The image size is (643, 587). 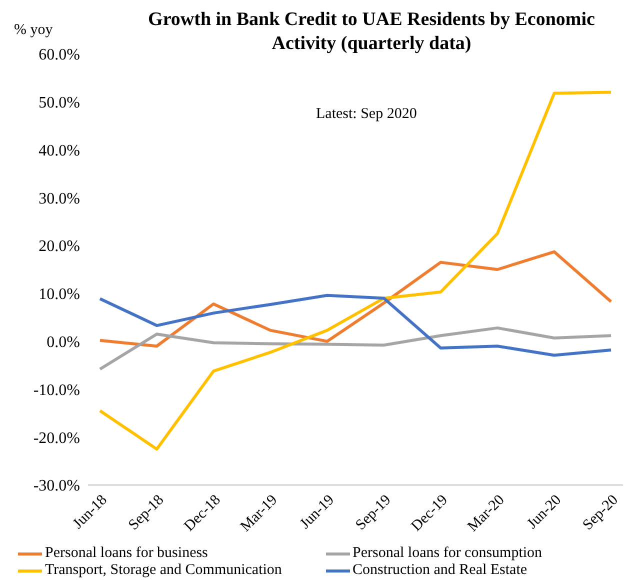 What do you see at coordinates (59, 55) in the screenshot?
I see `y-tick-label: 60.0%` at bounding box center [59, 55].